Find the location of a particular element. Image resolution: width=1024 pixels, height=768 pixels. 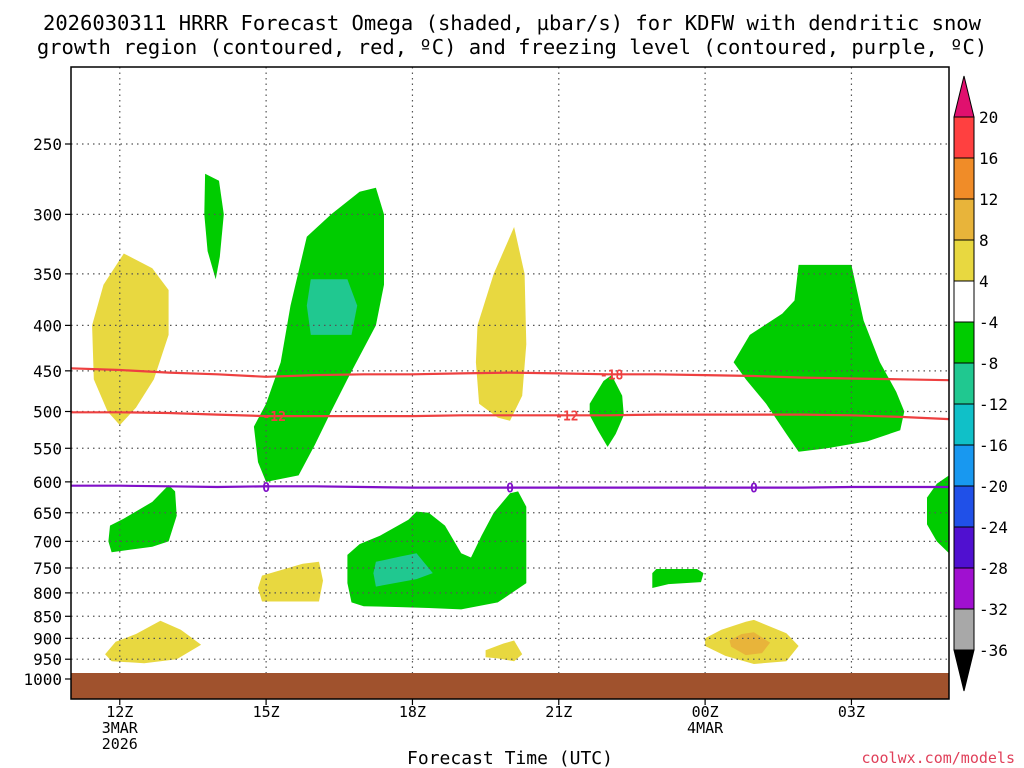

temperature-contours is located at coordinates (510, 428).